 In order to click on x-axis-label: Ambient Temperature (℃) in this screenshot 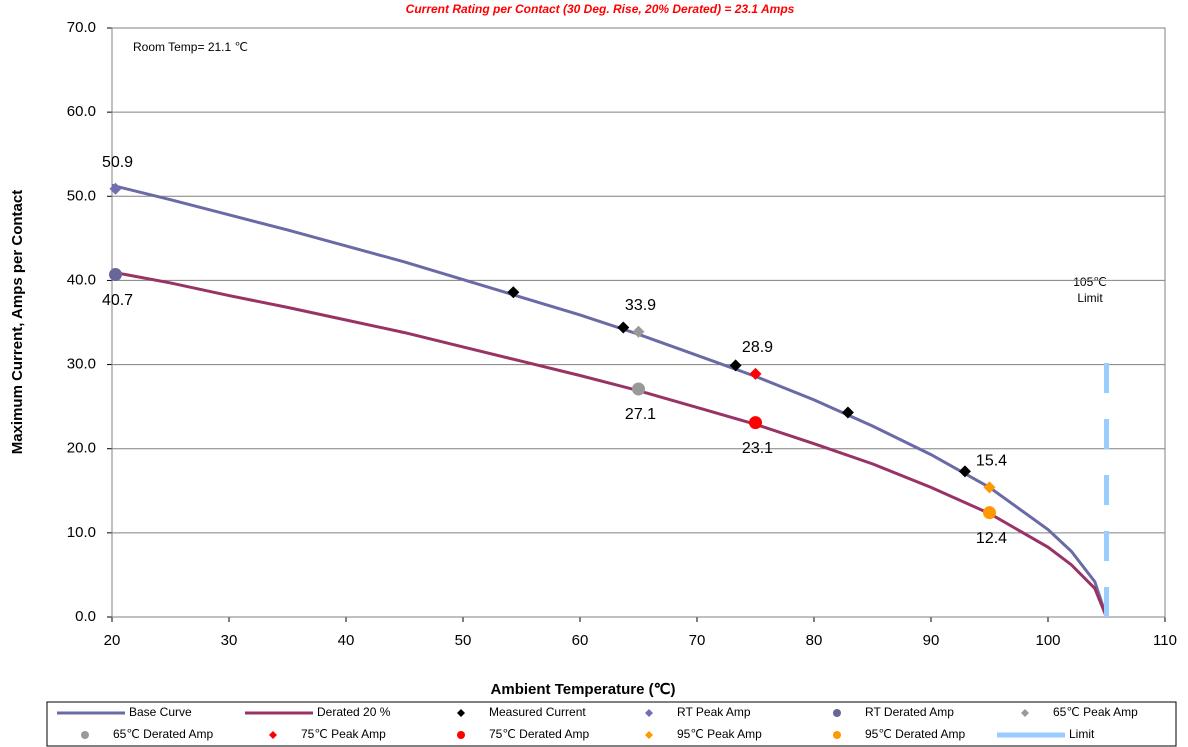, I will do `click(583, 689)`.